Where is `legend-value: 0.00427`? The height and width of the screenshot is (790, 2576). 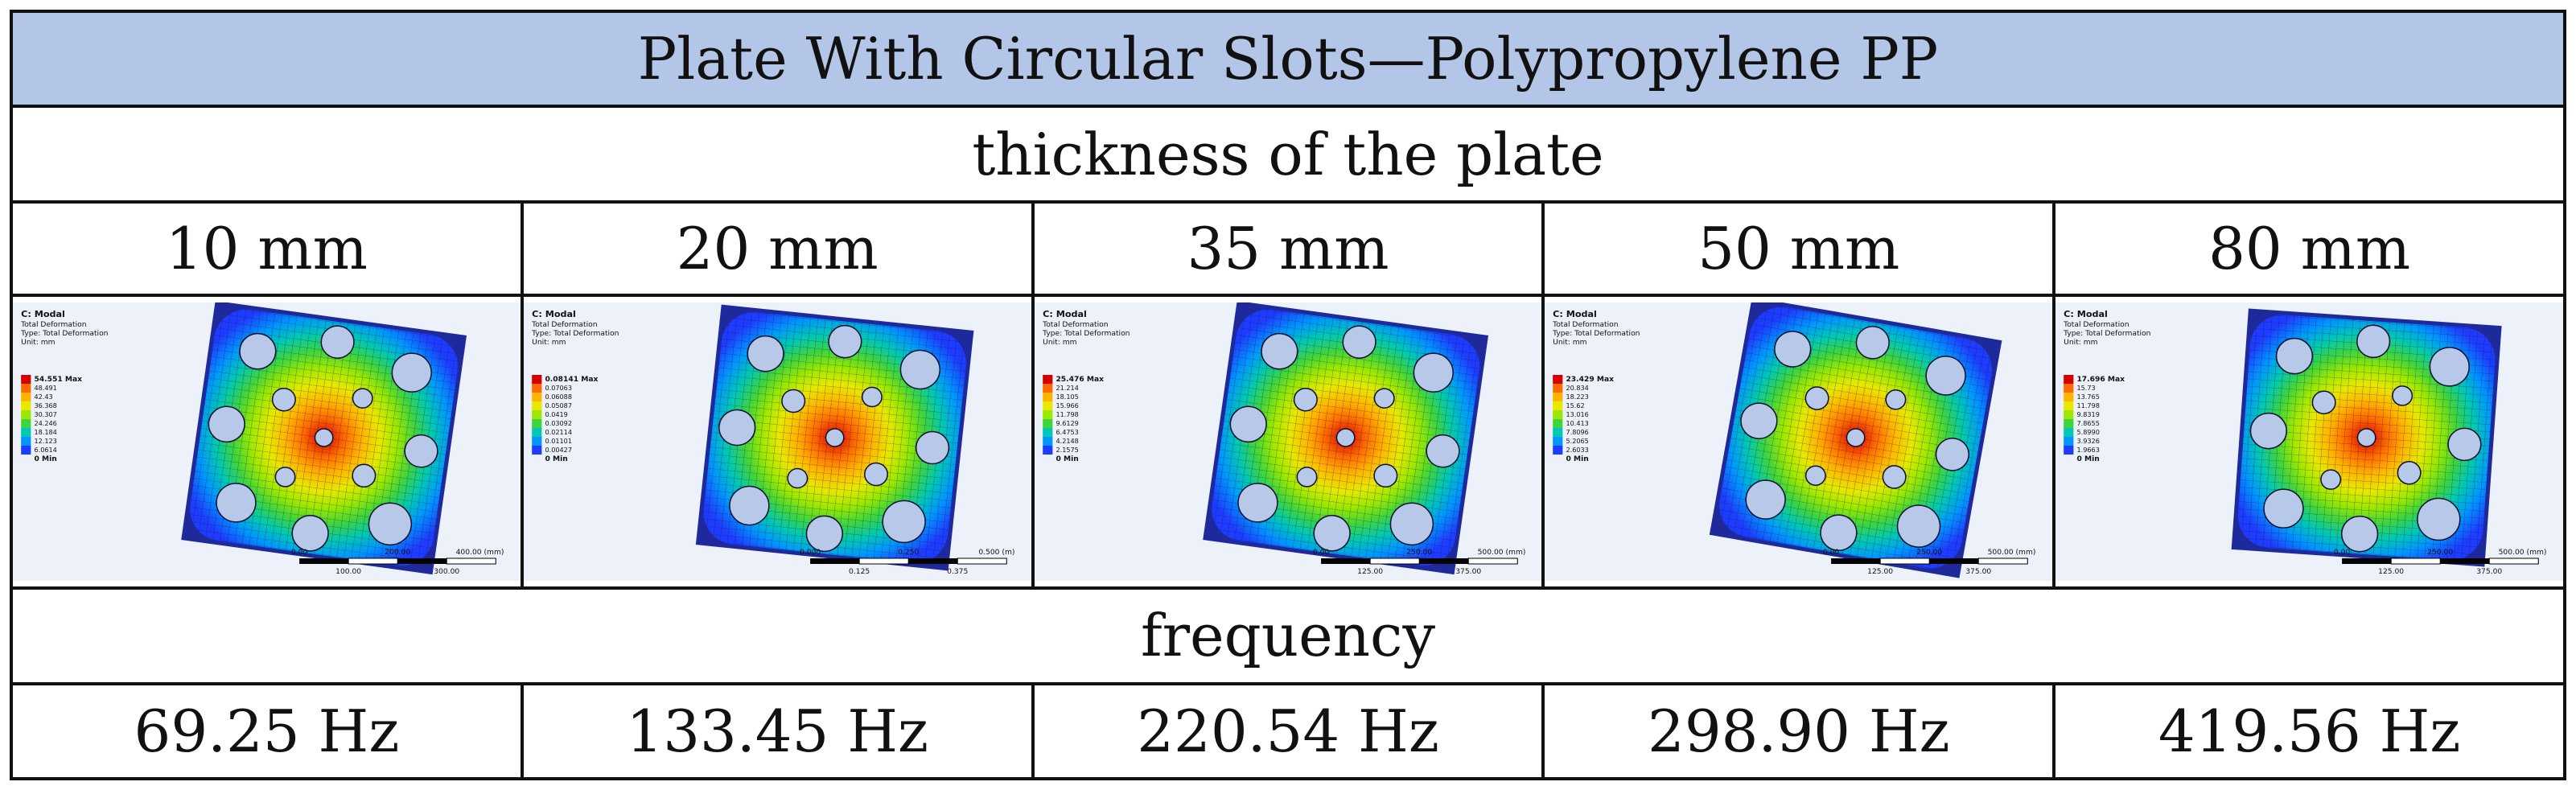 legend-value: 0.00427 is located at coordinates (558, 450).